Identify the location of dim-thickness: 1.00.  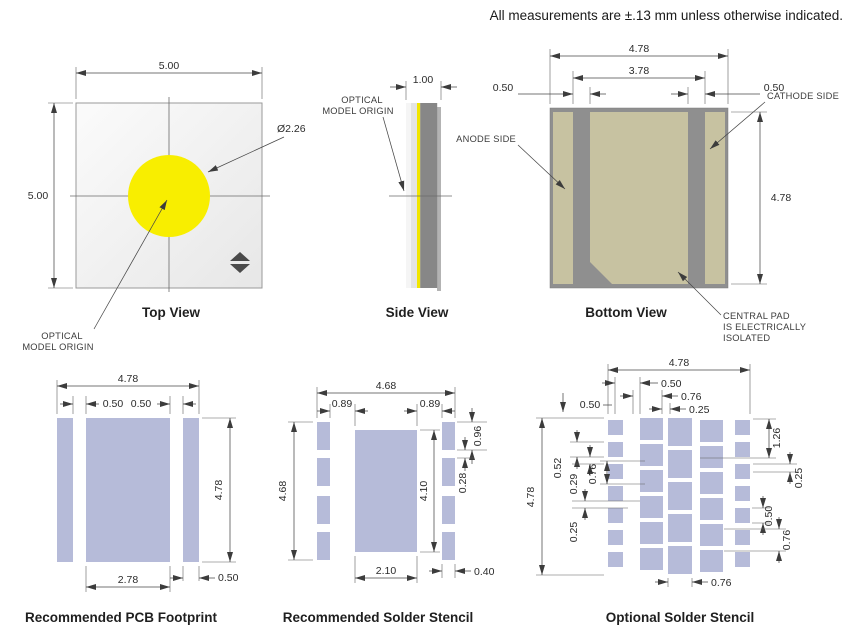
(423, 87).